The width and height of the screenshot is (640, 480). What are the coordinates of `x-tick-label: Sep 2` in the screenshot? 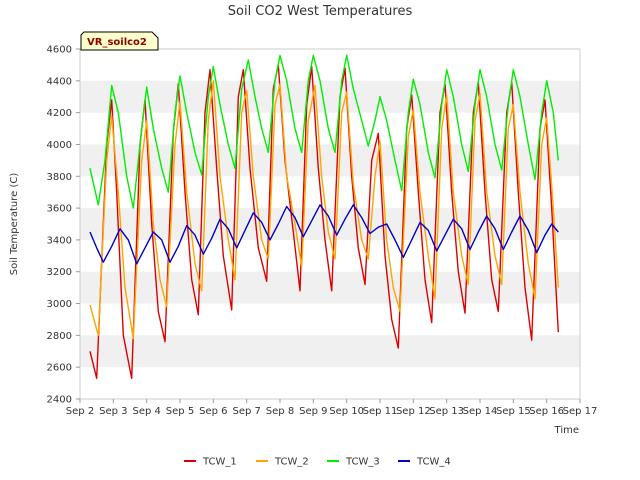 It's located at (80, 411).